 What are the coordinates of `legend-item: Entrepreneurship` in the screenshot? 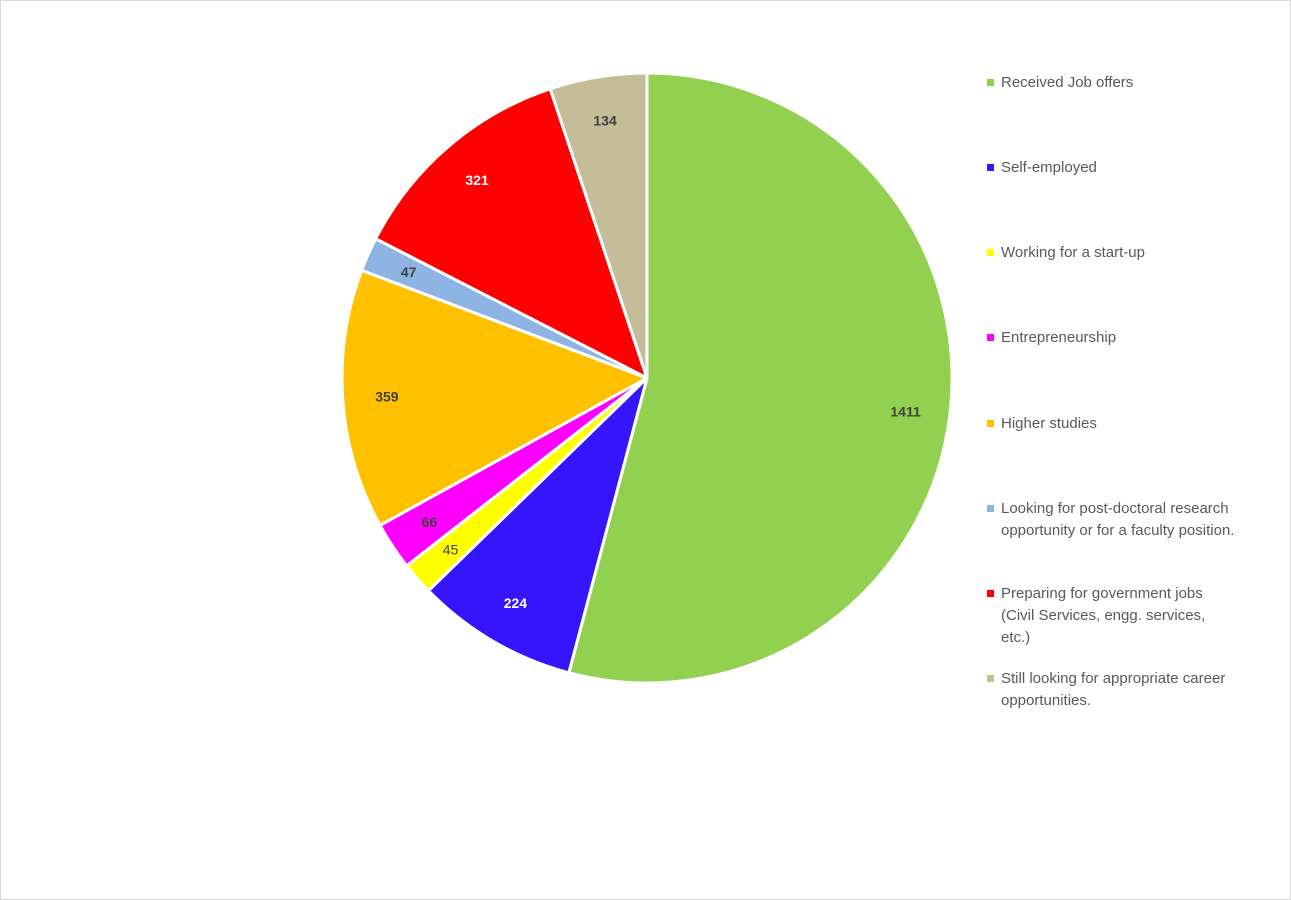 It's located at (1112, 338).